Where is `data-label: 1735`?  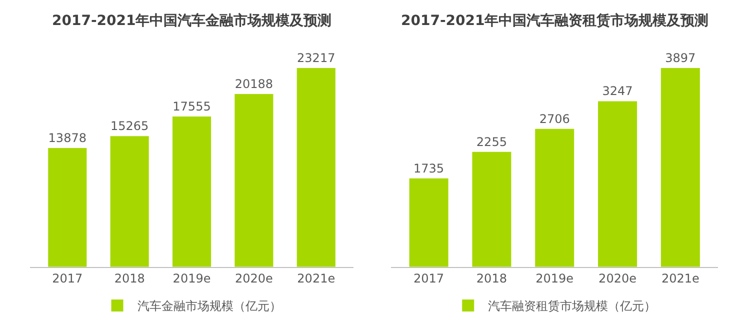 data-label: 1735 is located at coordinates (429, 168).